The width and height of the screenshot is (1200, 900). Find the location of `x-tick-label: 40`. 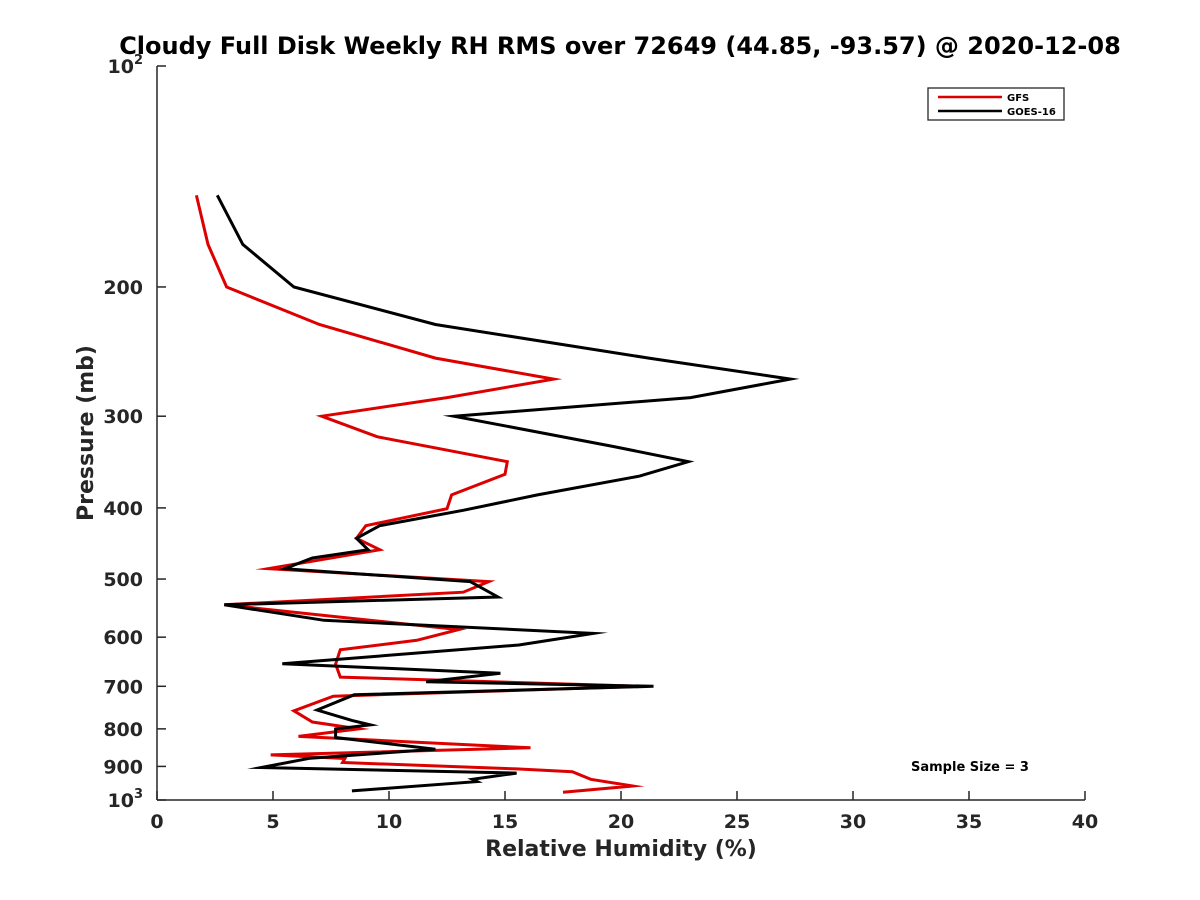

x-tick-label: 40 is located at coordinates (1085, 822).